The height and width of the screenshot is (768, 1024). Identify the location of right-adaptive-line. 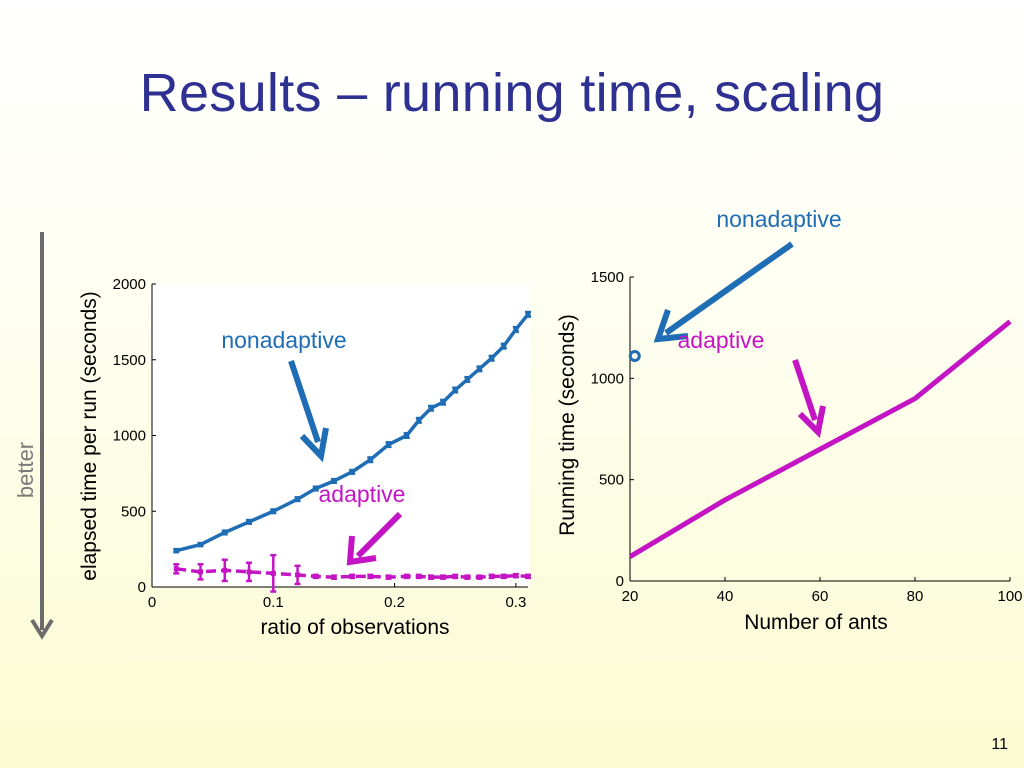
(820, 439).